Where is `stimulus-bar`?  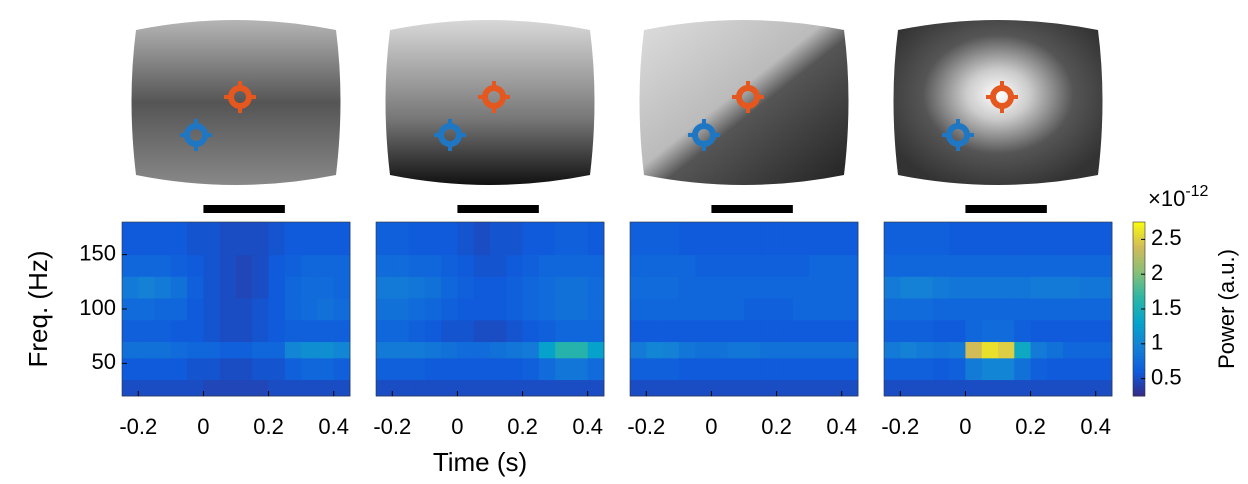
stimulus-bar is located at coordinates (752, 209).